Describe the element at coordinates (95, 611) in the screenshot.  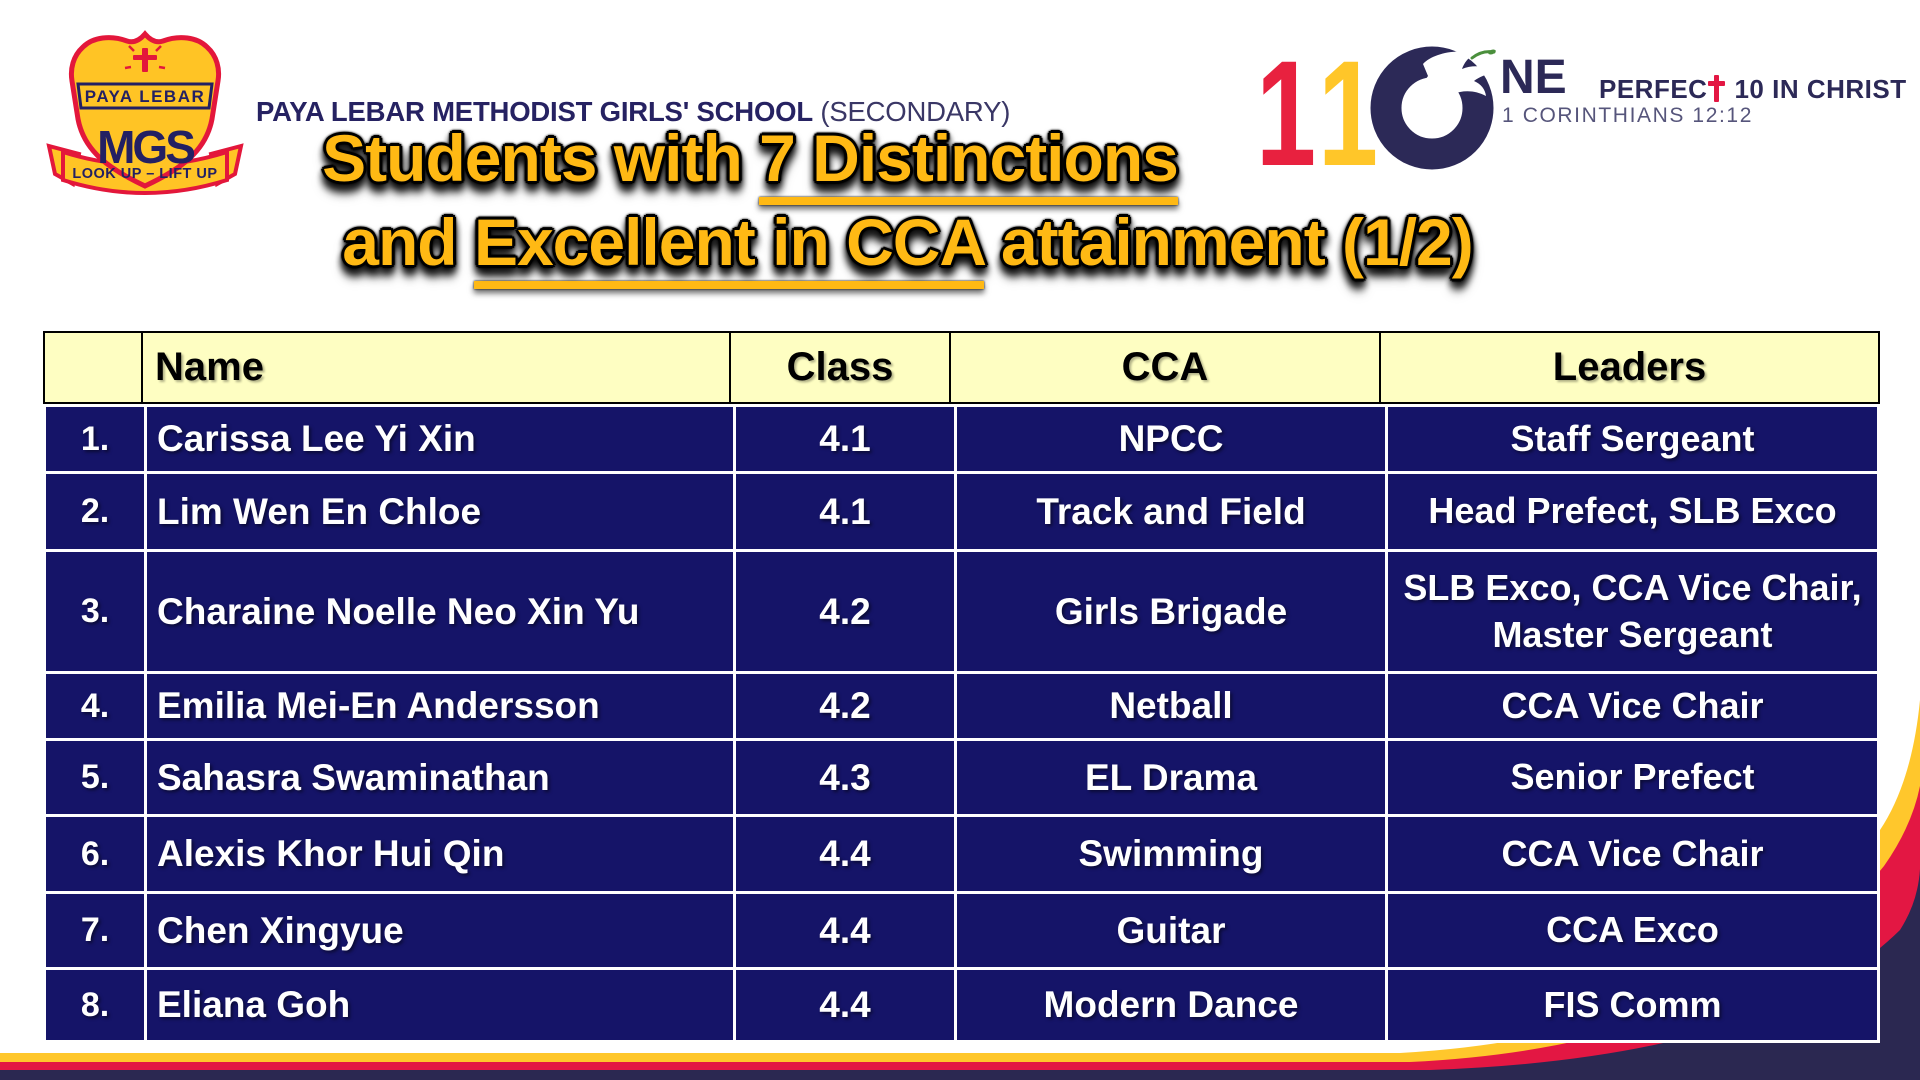
I see `row-number-cell: 3.` at that location.